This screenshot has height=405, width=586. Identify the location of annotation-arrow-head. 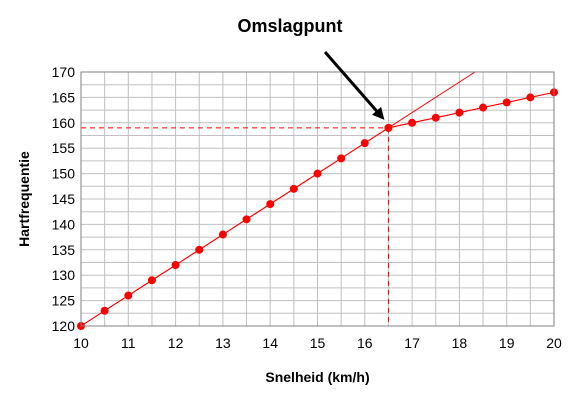
(378, 113).